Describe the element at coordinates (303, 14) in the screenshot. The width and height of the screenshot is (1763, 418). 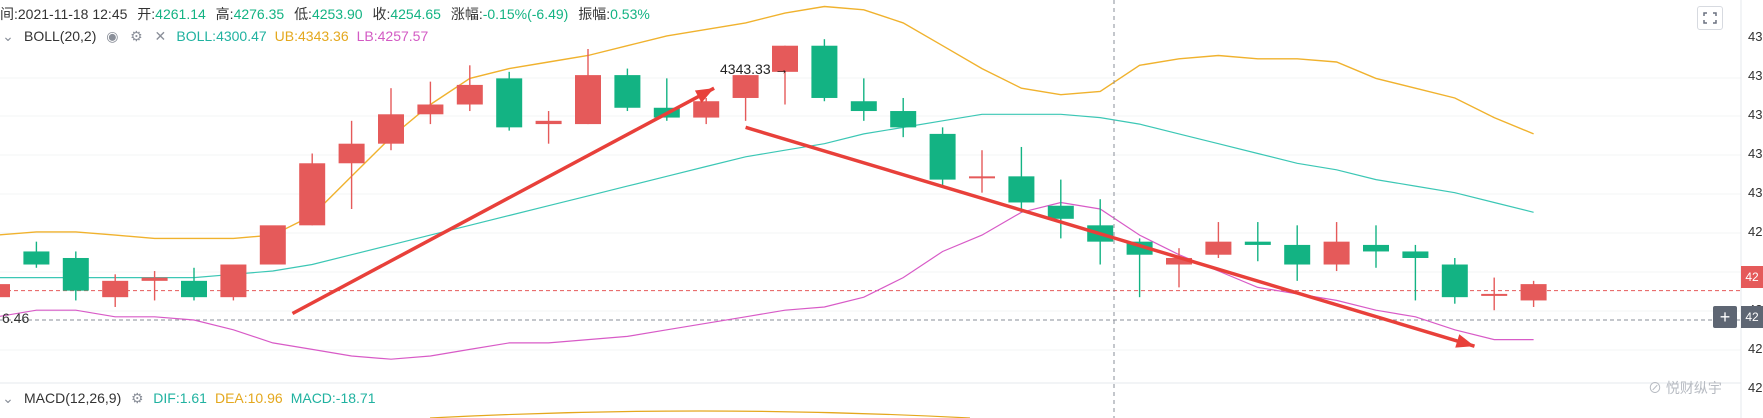
I see `low-label: 低:` at that location.